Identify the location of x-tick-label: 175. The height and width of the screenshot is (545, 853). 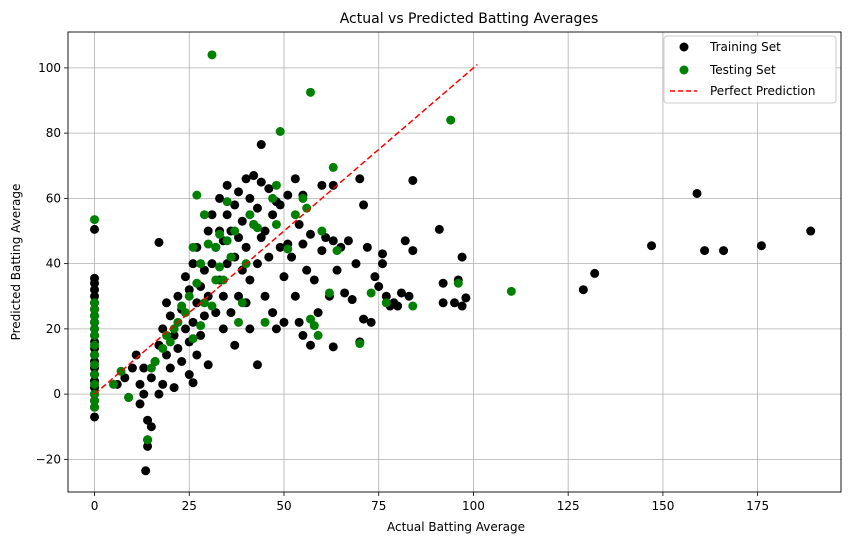
(757, 506).